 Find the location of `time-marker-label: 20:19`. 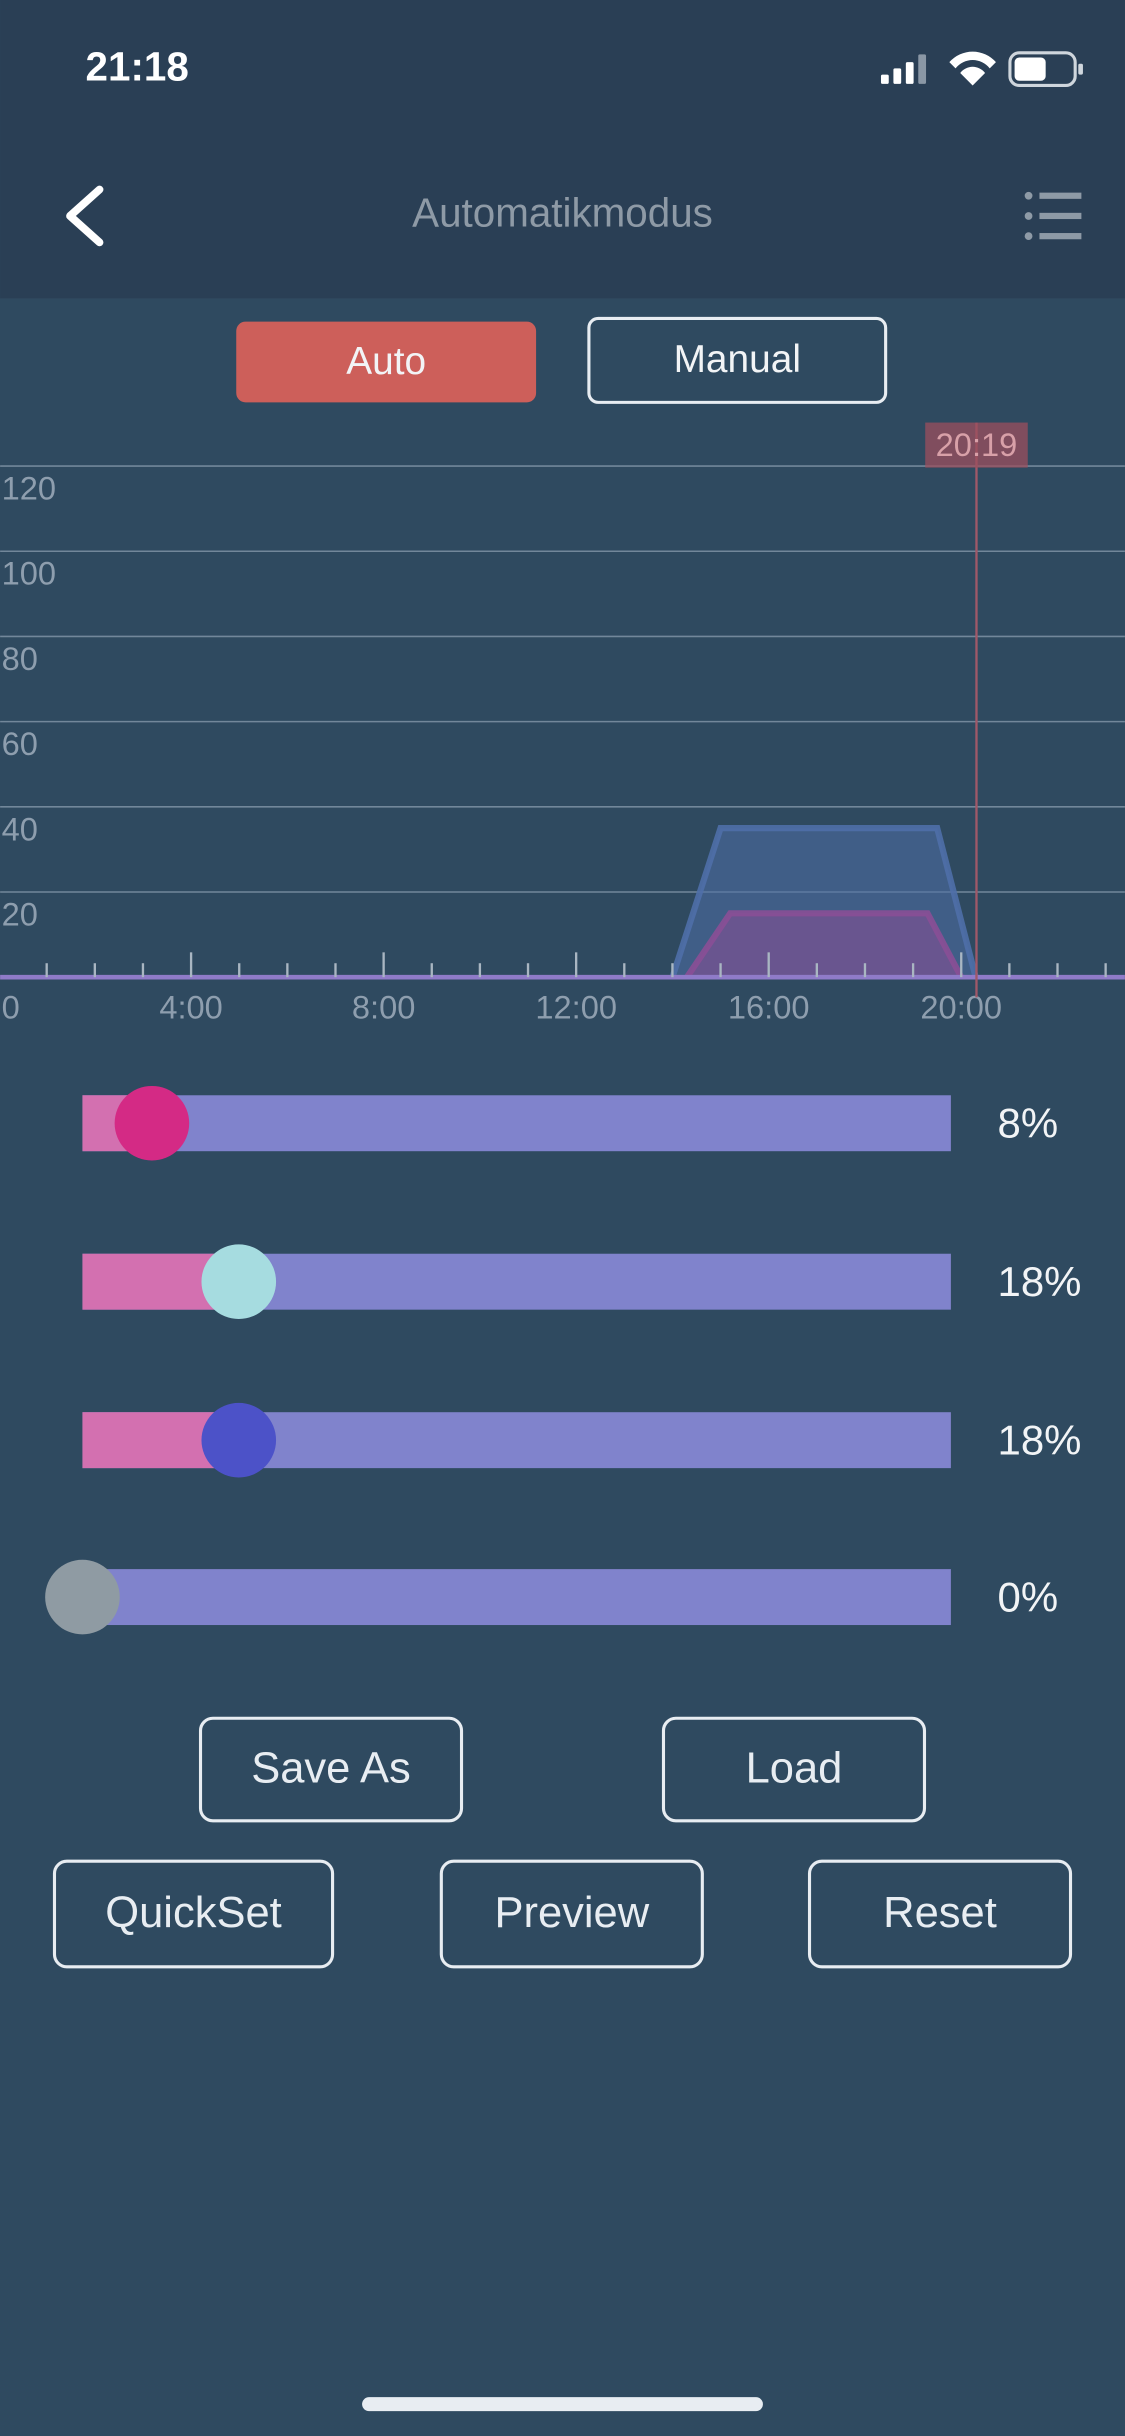

time-marker-label: 20:19 is located at coordinates (977, 444).